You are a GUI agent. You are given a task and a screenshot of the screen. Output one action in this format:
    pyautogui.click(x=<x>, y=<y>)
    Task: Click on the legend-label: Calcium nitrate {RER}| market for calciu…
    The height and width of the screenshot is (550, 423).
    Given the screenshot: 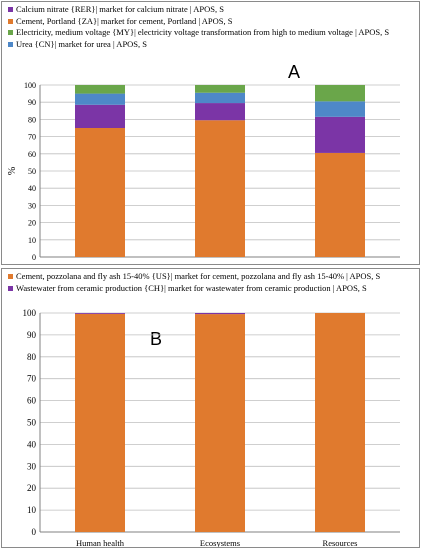 What is the action you would take?
    pyautogui.click(x=120, y=9)
    